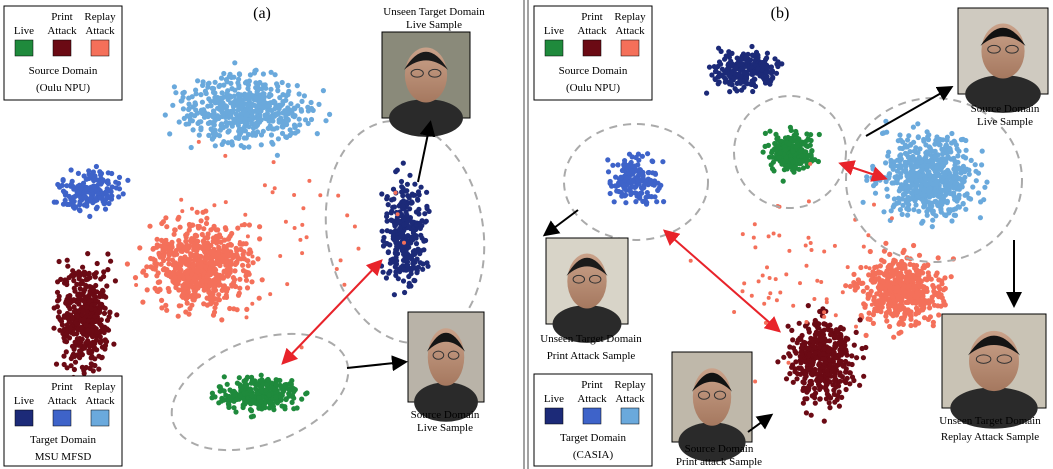 This screenshot has height=469, width=1053. I want to click on panel-label-b: (b), so click(780, 13).